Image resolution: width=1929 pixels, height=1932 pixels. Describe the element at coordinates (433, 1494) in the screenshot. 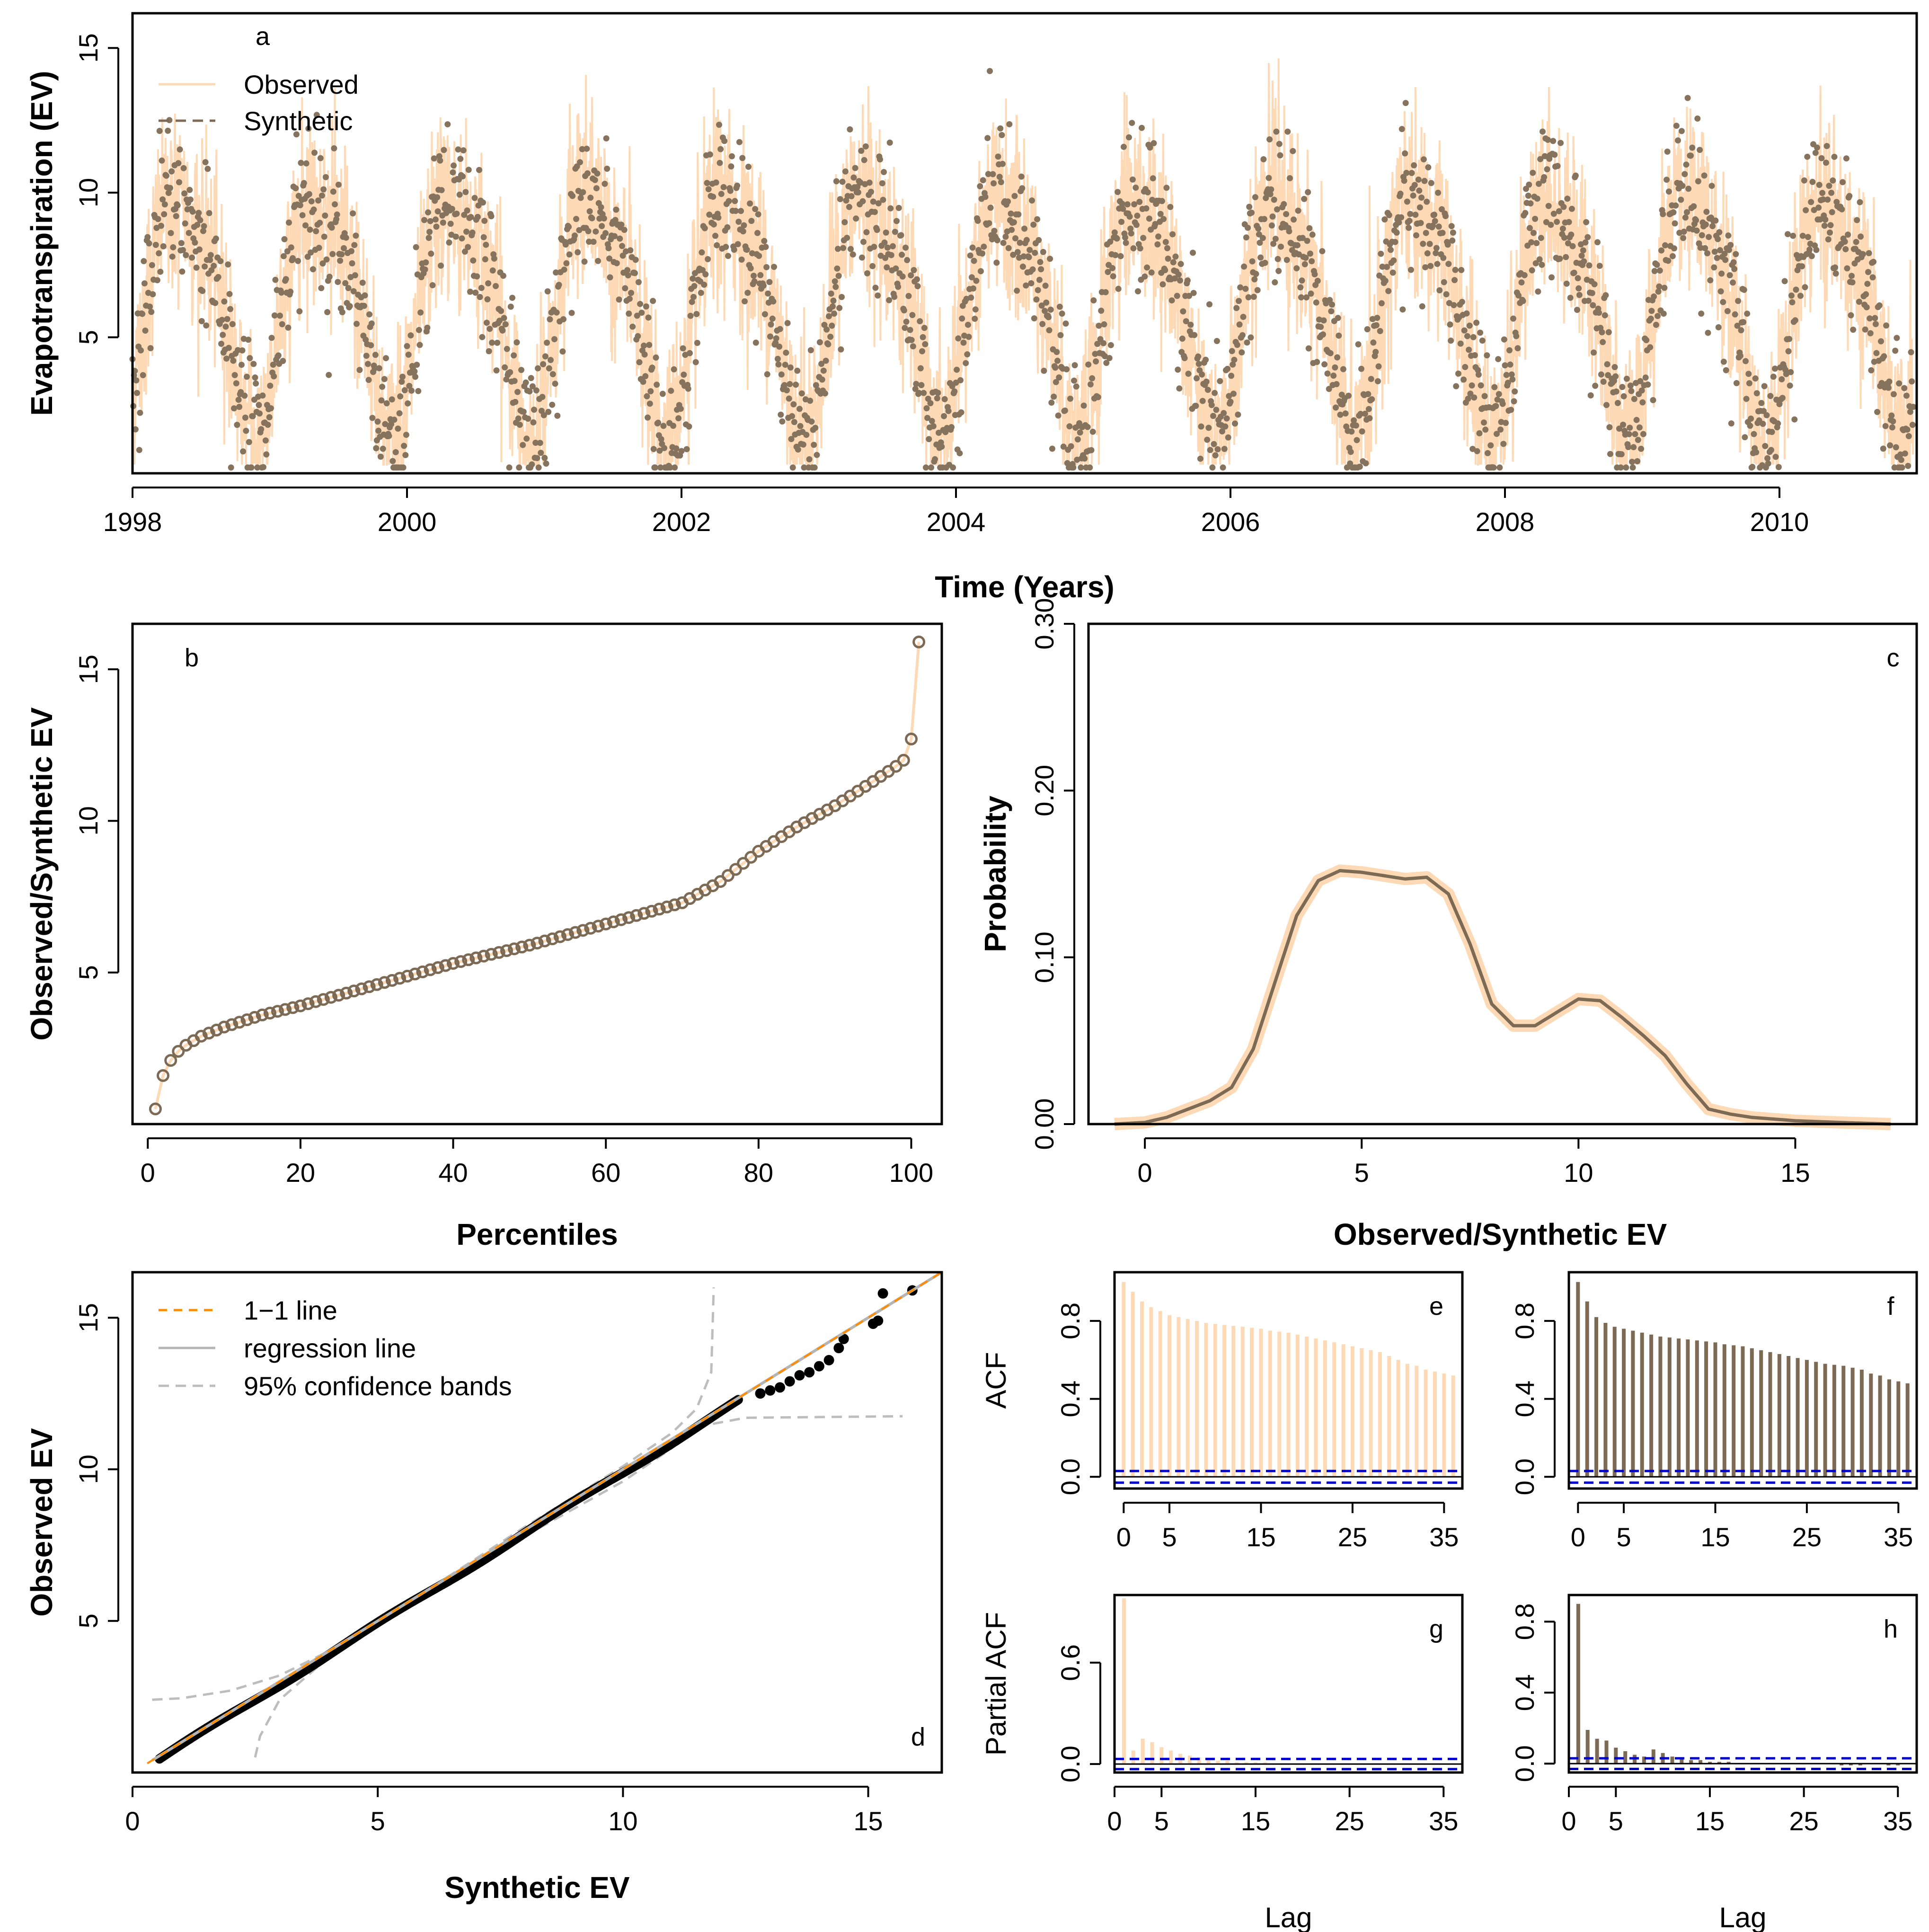

I see `upper-confidence-band` at that location.